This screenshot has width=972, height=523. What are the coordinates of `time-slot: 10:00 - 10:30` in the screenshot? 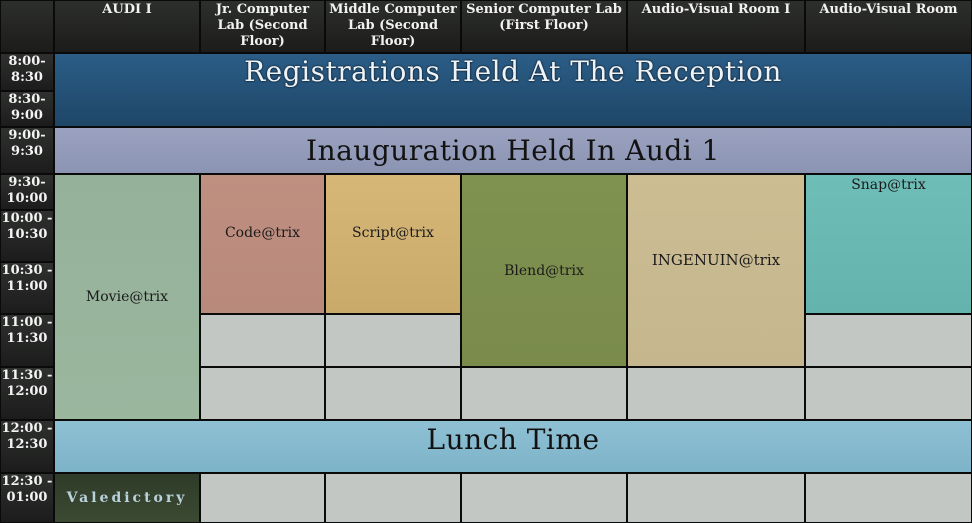 It's located at (27, 236).